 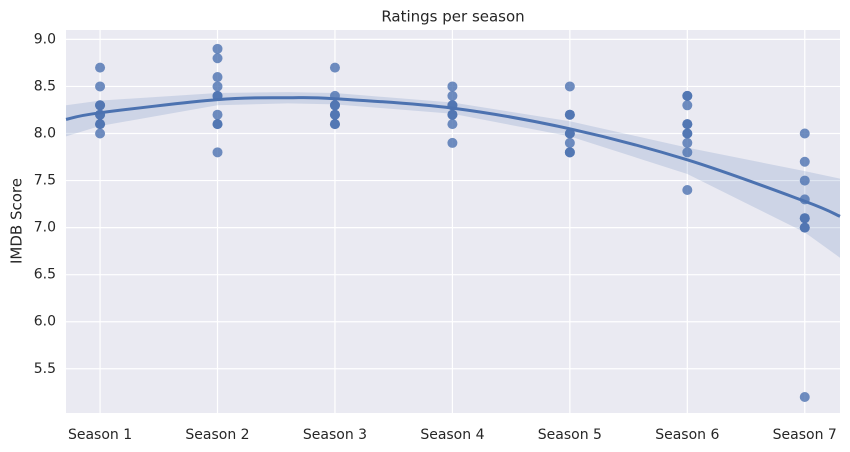 I want to click on y-tick-label: 6.5, so click(x=45, y=275).